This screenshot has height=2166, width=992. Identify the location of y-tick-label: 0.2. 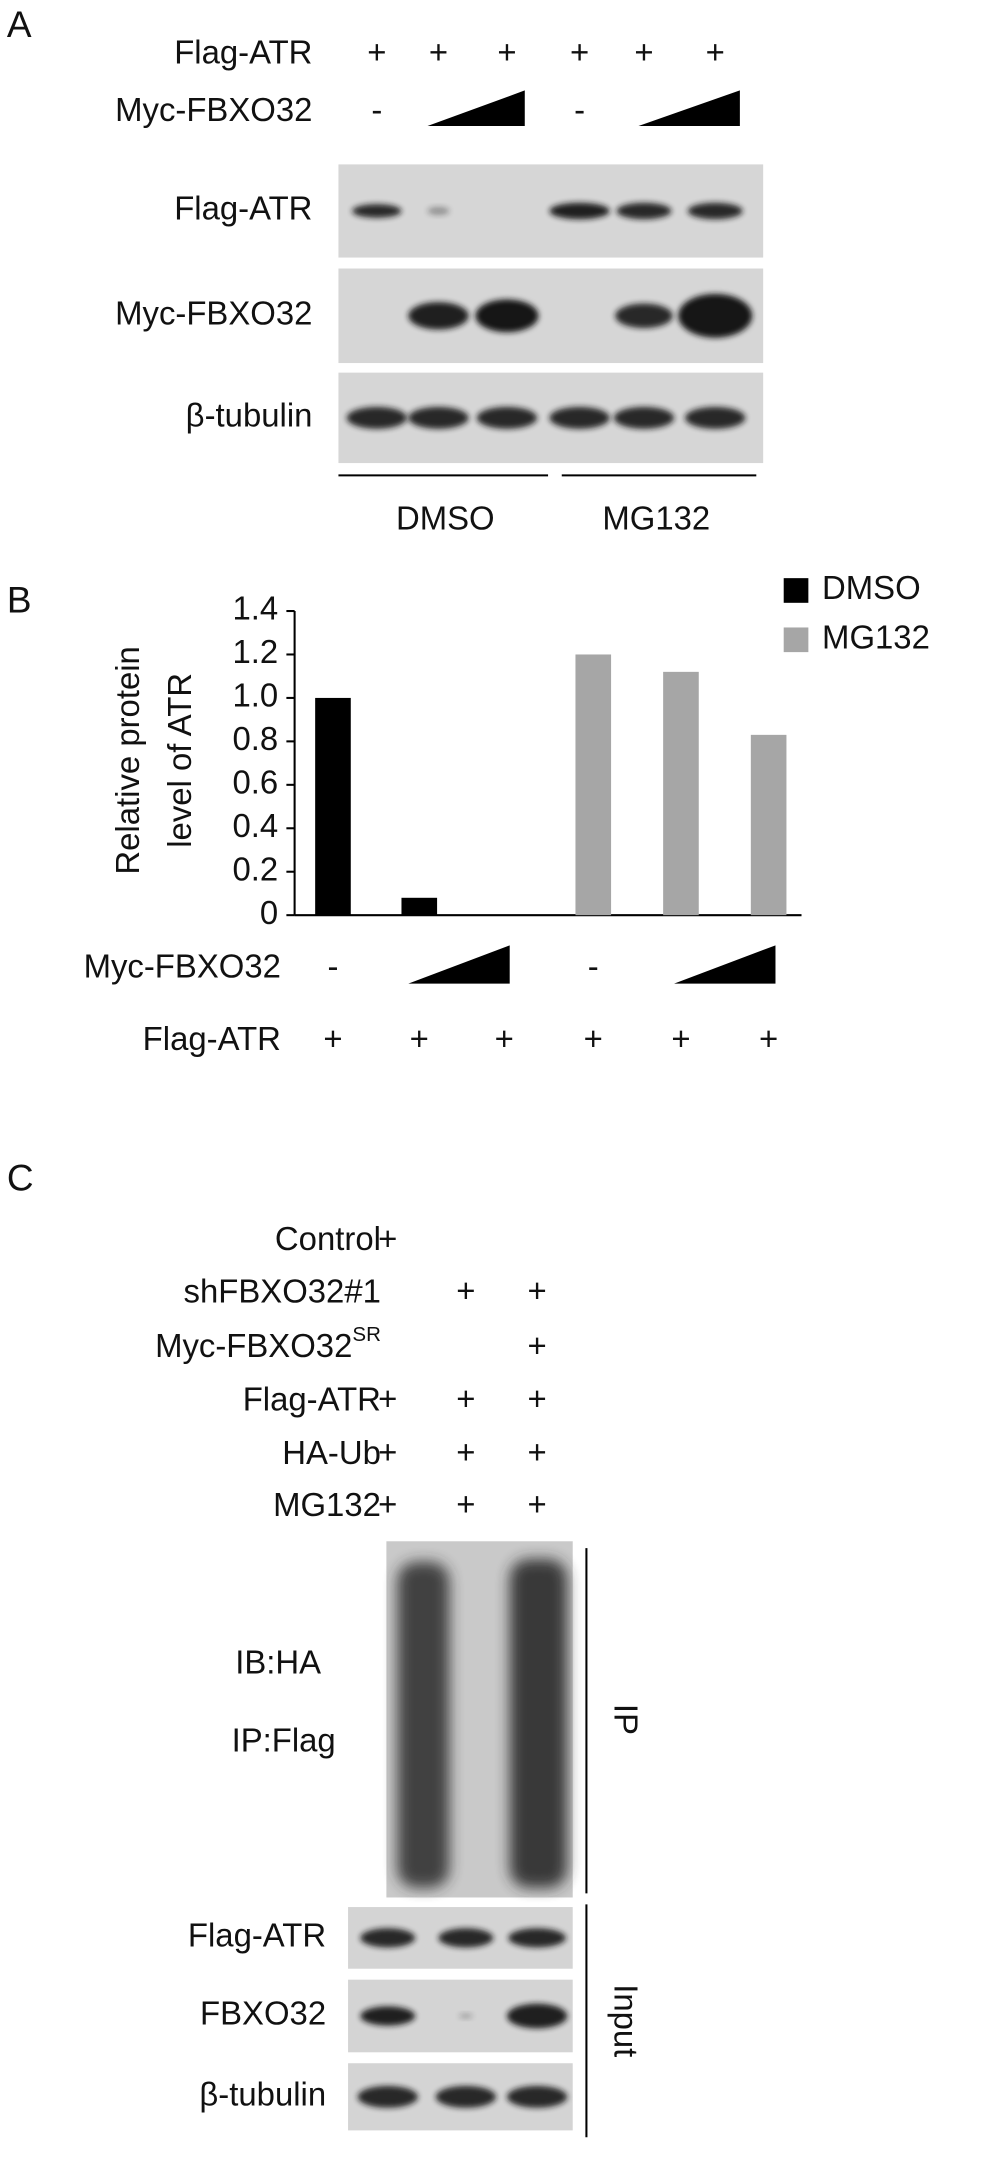
(255, 868).